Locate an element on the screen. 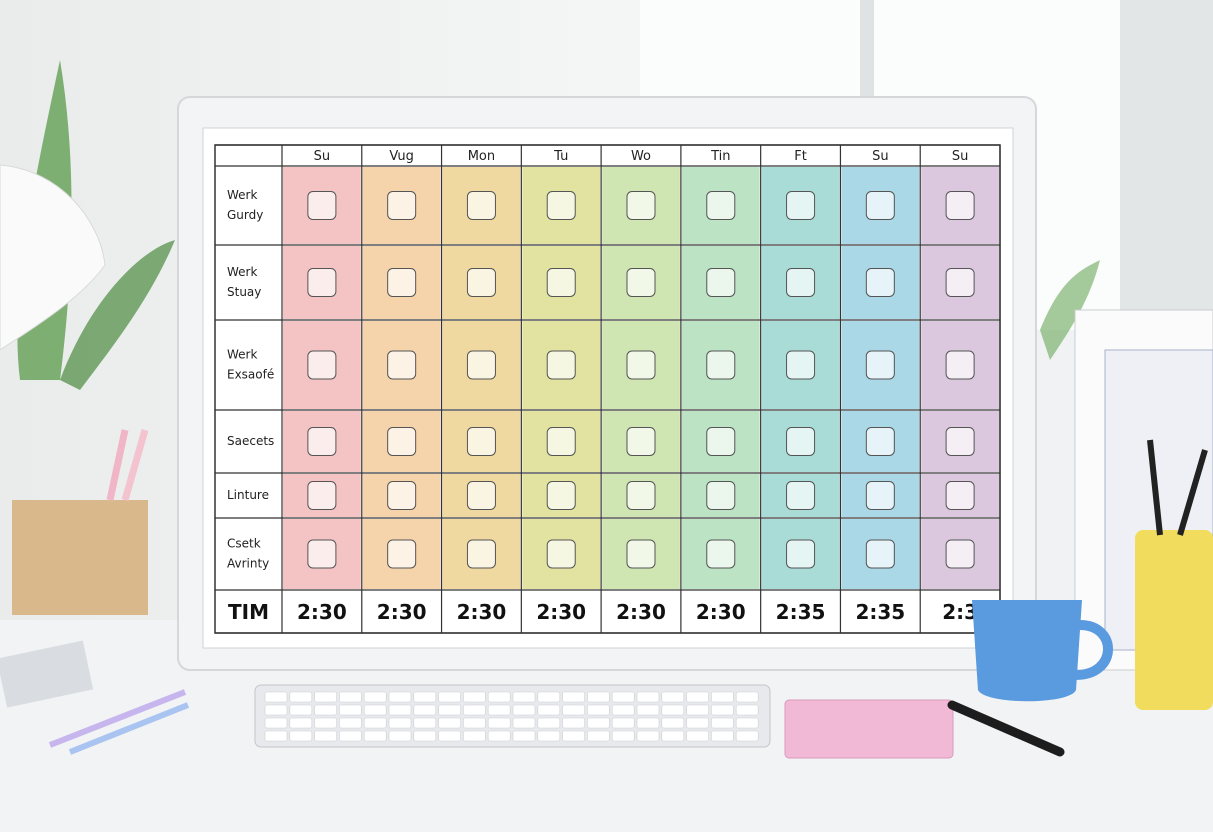  day-header: Mon is located at coordinates (481, 156).